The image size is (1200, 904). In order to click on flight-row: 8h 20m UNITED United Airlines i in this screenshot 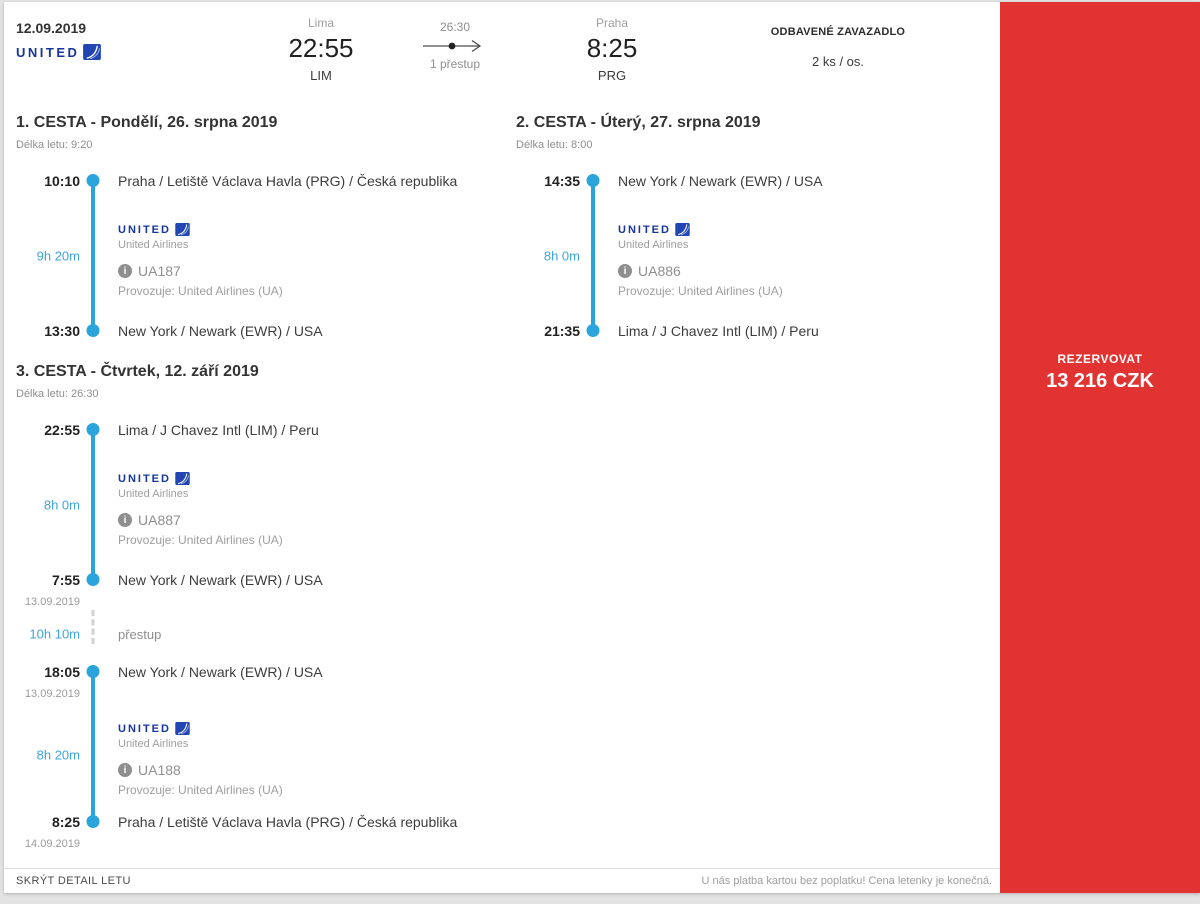, I will do `click(266, 747)`.